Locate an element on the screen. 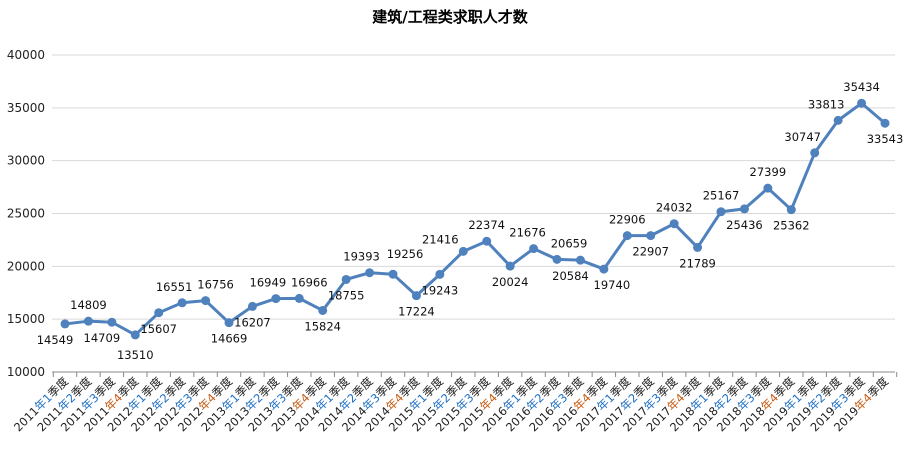 This screenshot has height=450, width=912. data-label: 14549 is located at coordinates (55, 340).